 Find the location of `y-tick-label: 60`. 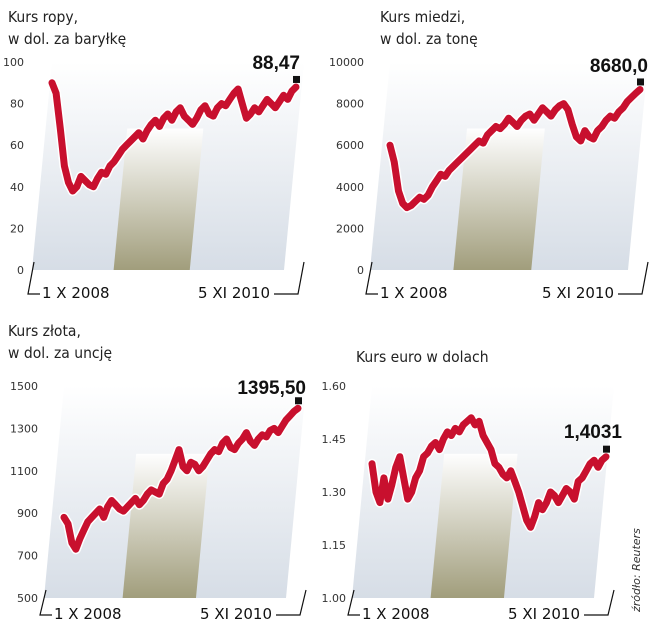

y-tick-label: 60 is located at coordinates (17, 145).